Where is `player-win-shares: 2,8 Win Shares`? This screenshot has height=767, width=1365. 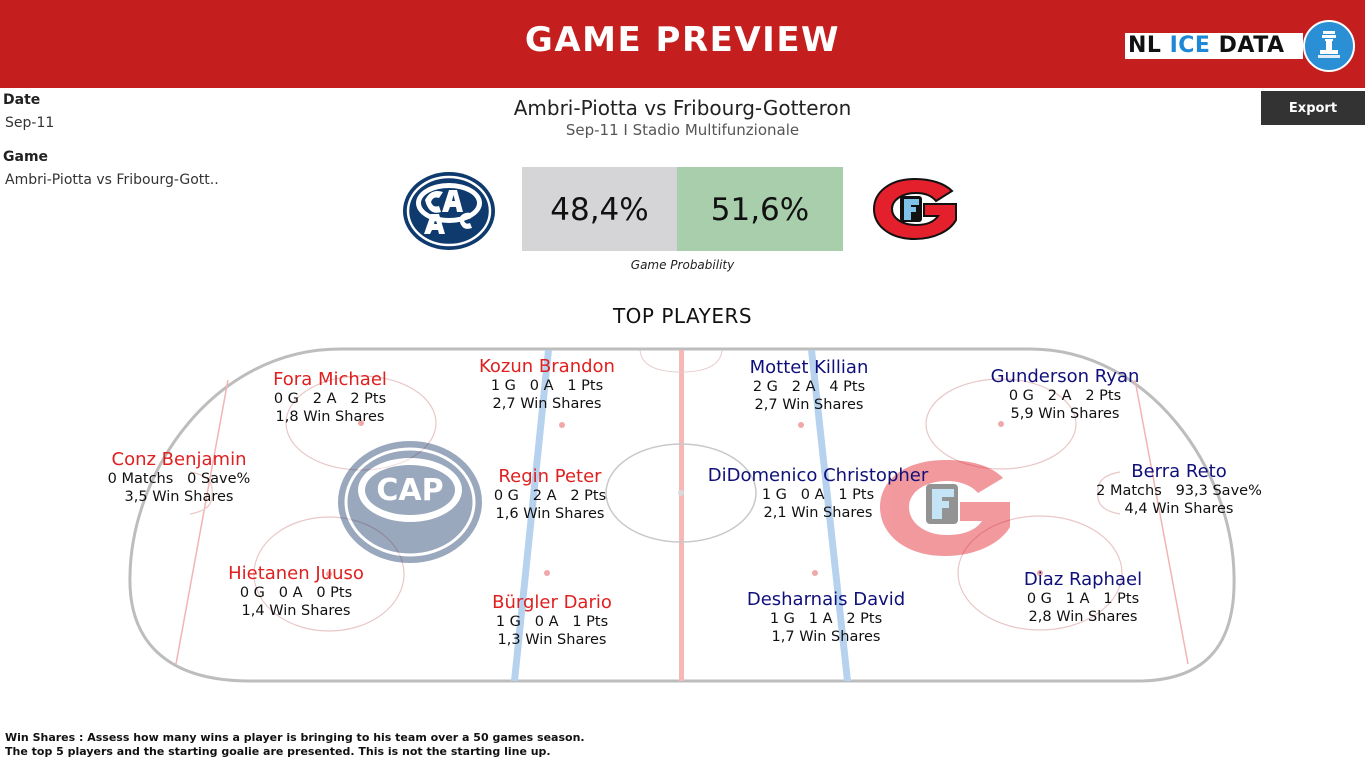
player-win-shares: 2,8 Win Shares is located at coordinates (1083, 617).